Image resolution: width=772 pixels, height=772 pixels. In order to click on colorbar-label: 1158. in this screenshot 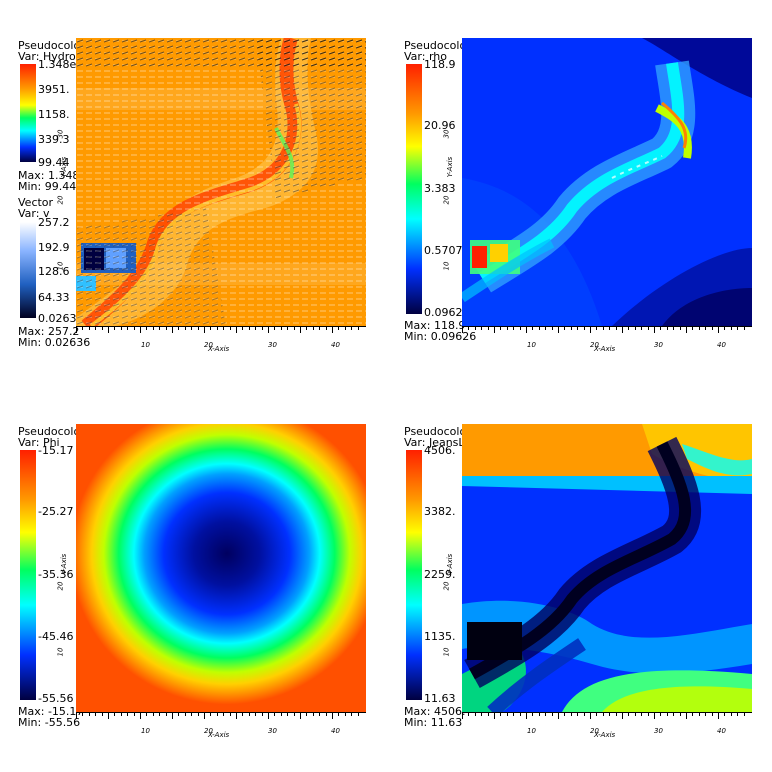, I will do `click(54, 114)`.